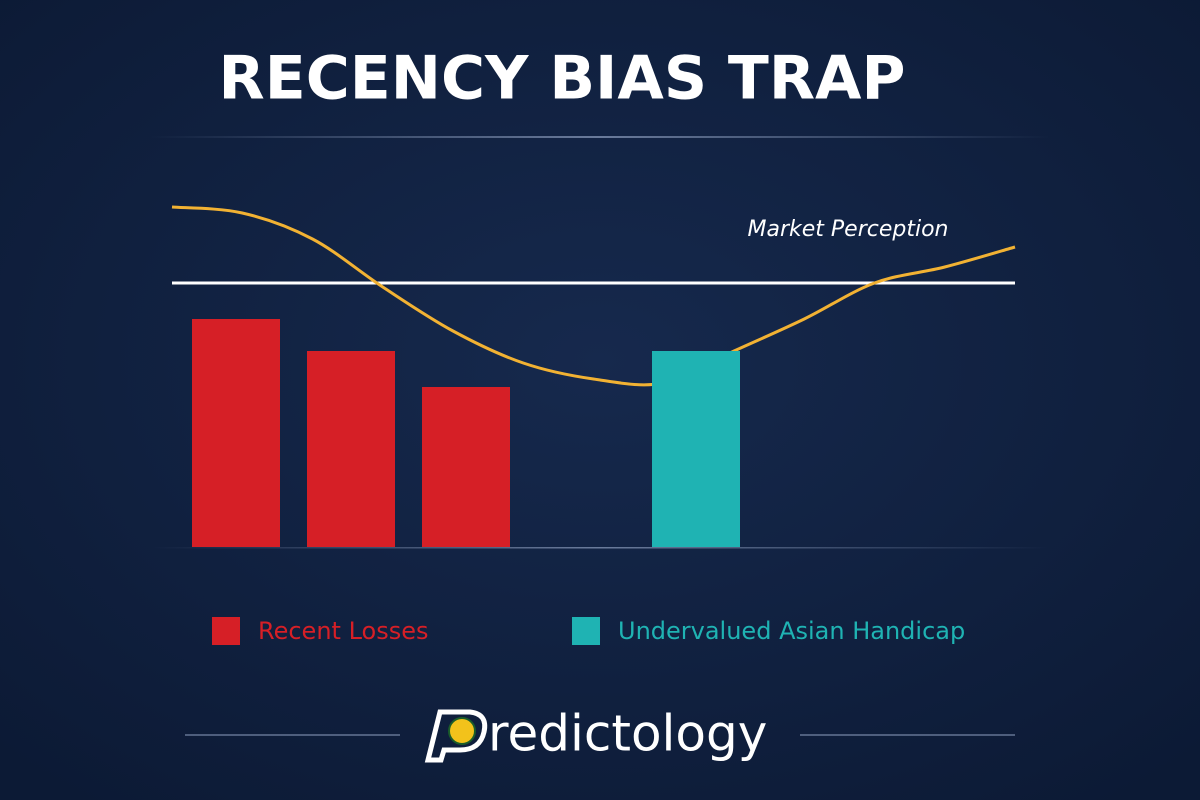  I want to click on annotation: Market Perception, so click(848, 229).